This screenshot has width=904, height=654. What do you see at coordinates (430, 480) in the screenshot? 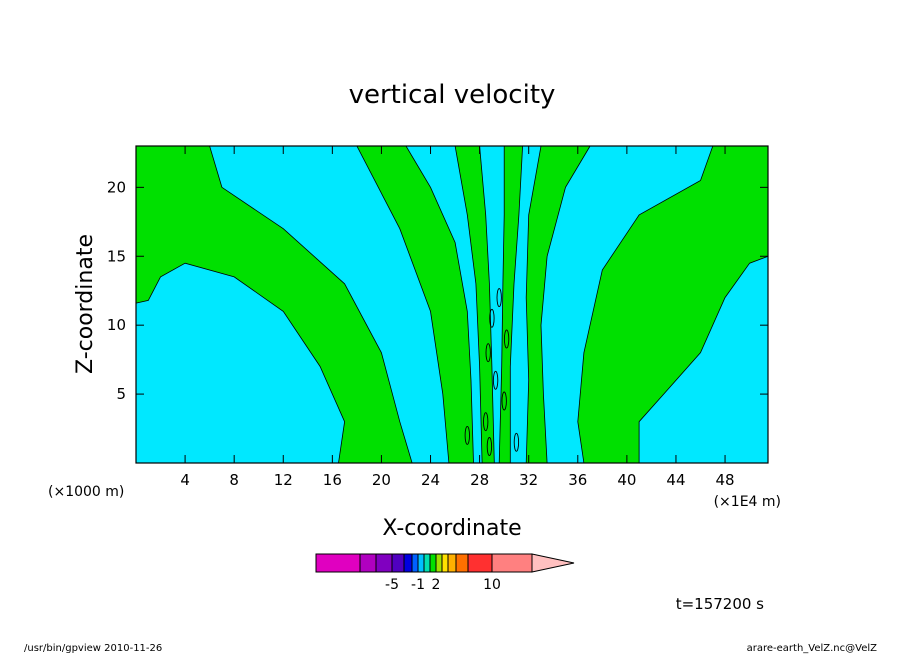
I see `x-tick-label: 24` at bounding box center [430, 480].